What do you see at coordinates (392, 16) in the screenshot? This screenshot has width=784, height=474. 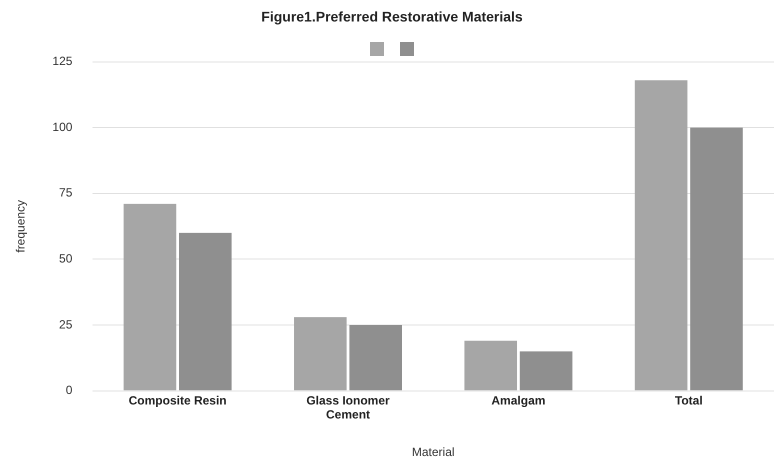 I see `chart-title: Figure1.Preferred Restorative Materials` at bounding box center [392, 16].